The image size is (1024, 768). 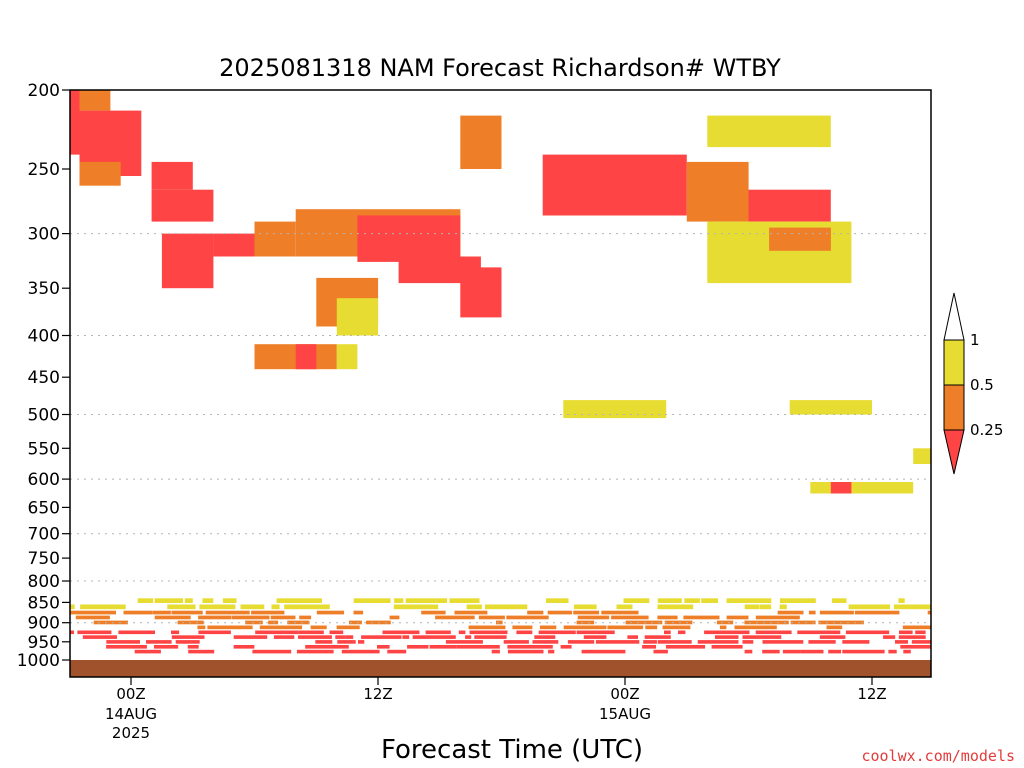 I want to click on y-tick-label: 950, so click(x=44, y=643).